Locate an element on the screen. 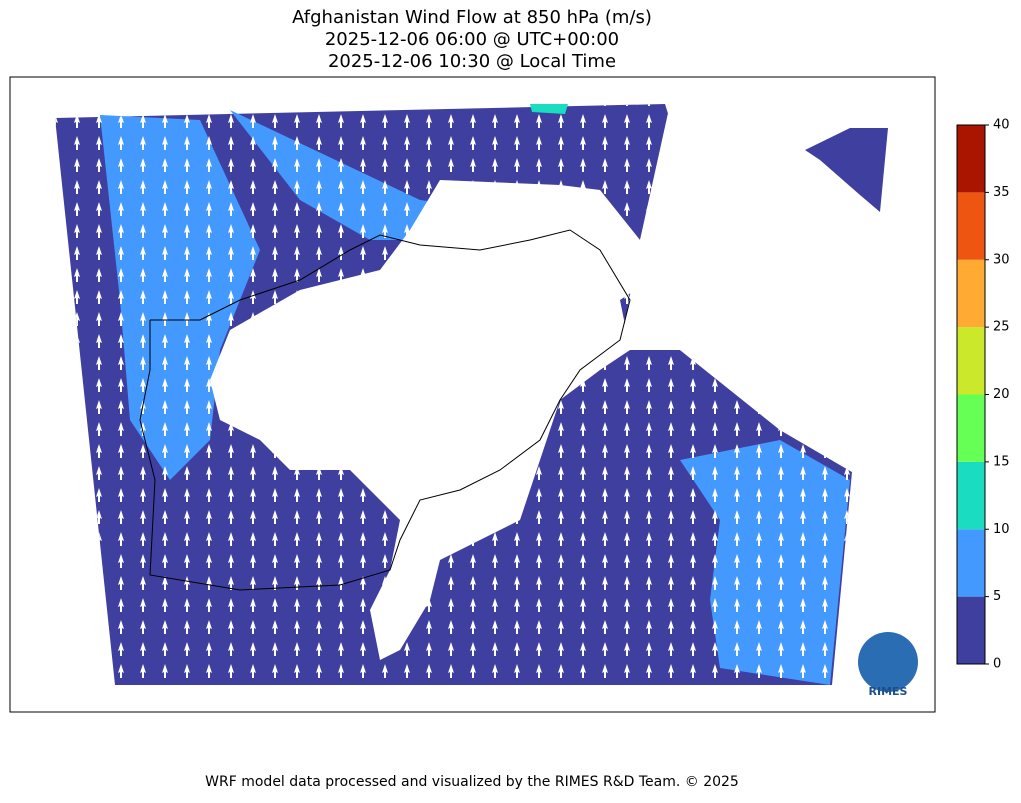 This screenshot has height=803, width=1021. title-line: 2025-12-06 06:00 @ UTC+00:00 is located at coordinates (472, 39).